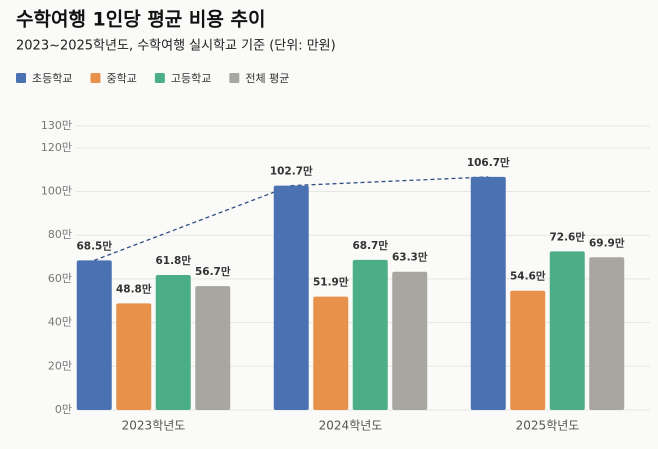  What do you see at coordinates (121, 78) in the screenshot?
I see `legend-label: 중학교` at bounding box center [121, 78].